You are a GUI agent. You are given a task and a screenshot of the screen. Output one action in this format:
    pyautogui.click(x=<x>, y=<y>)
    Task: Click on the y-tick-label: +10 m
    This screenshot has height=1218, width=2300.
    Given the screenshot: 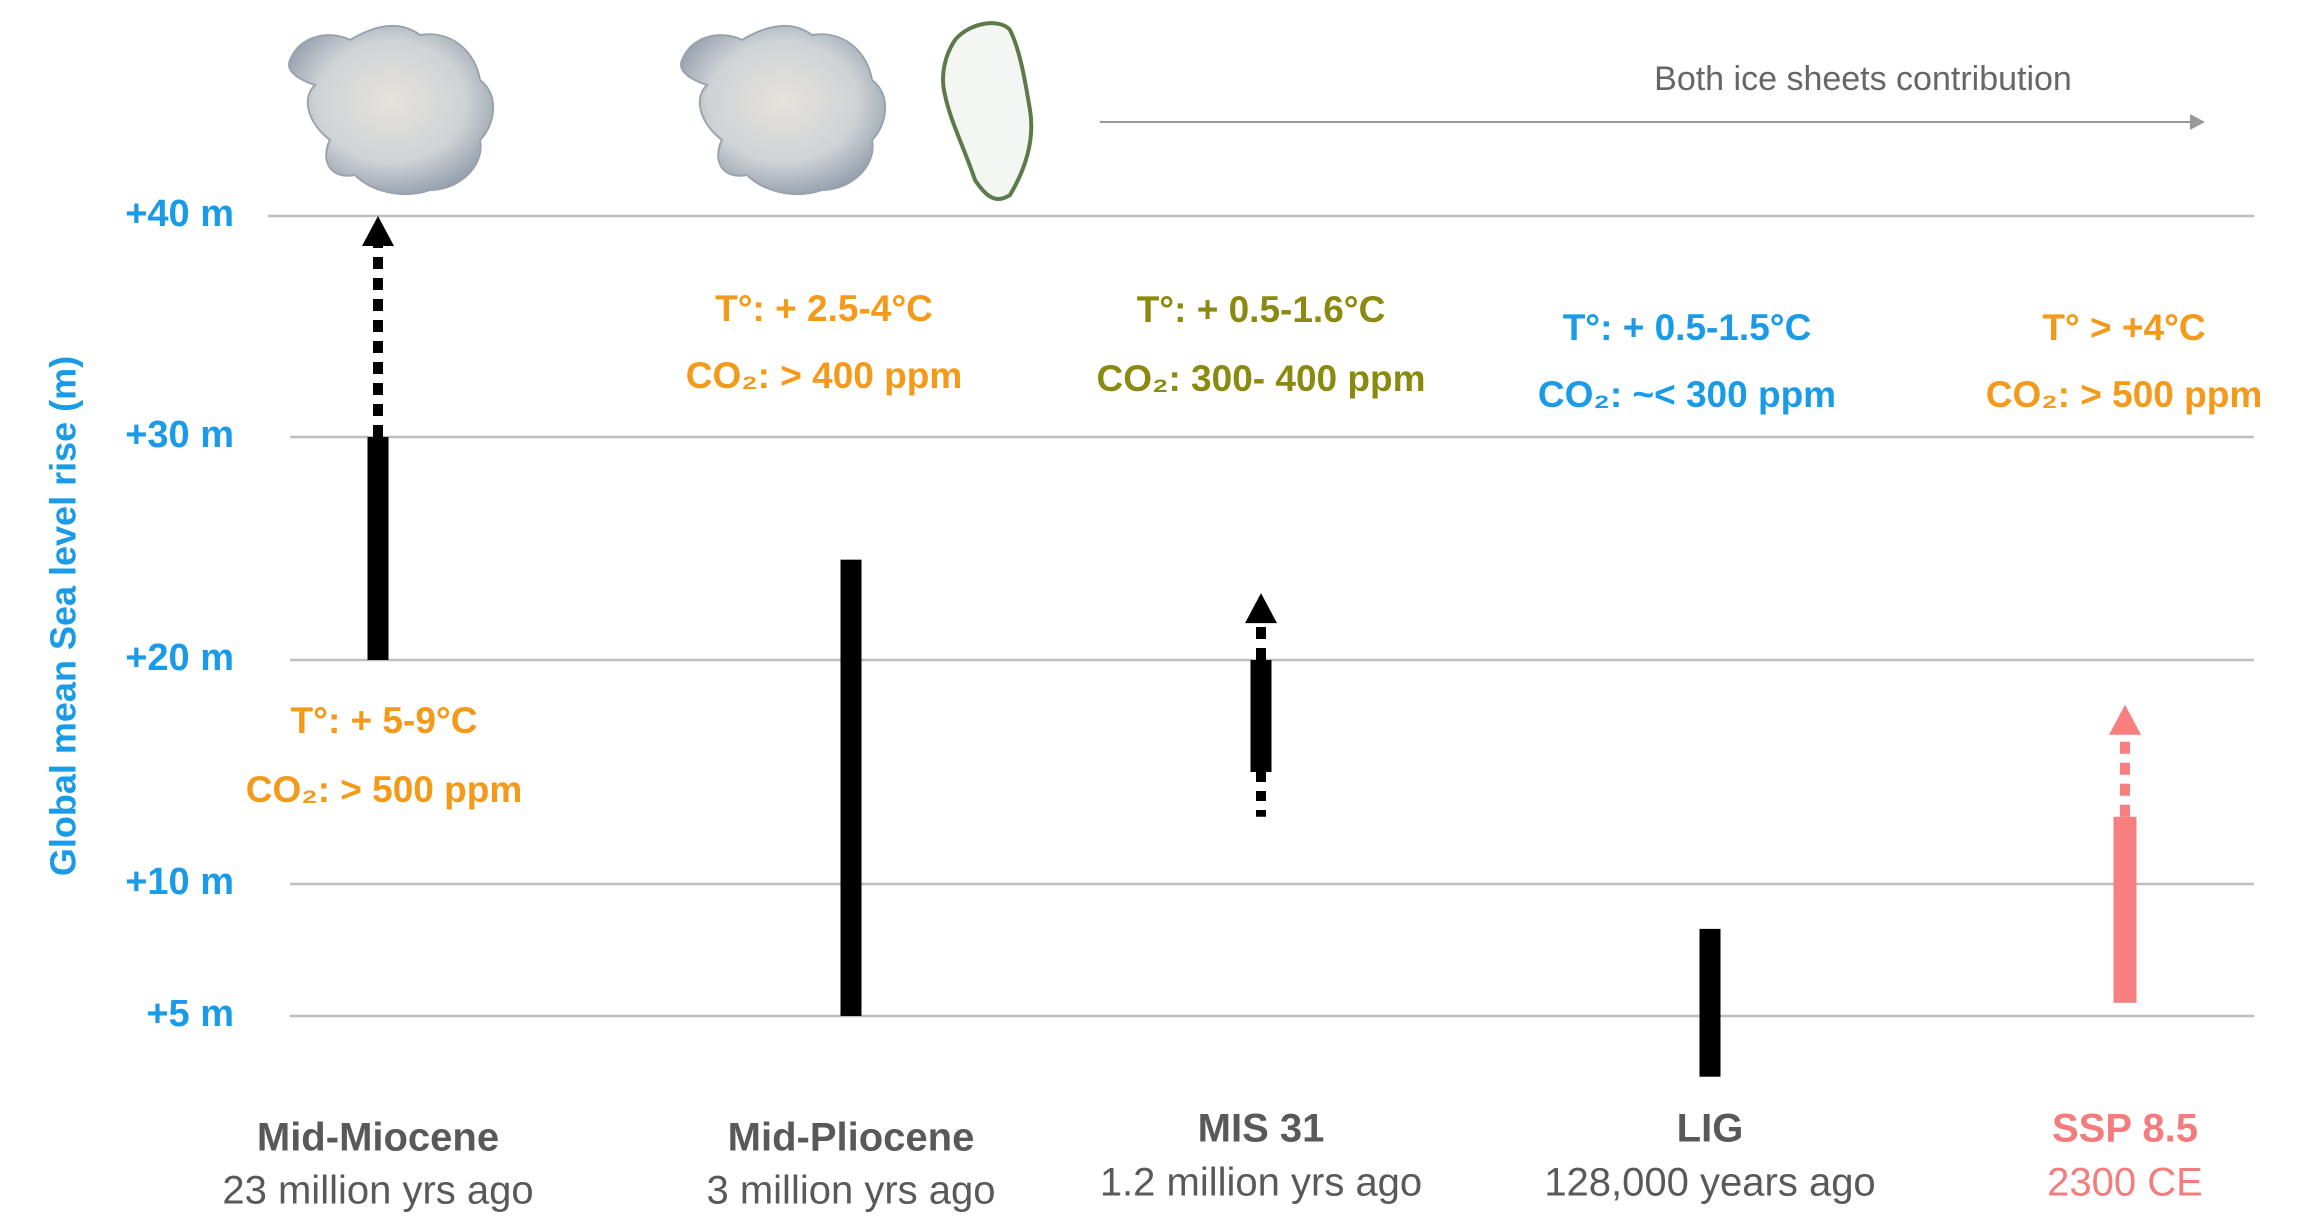 What is the action you would take?
    pyautogui.click(x=179, y=882)
    